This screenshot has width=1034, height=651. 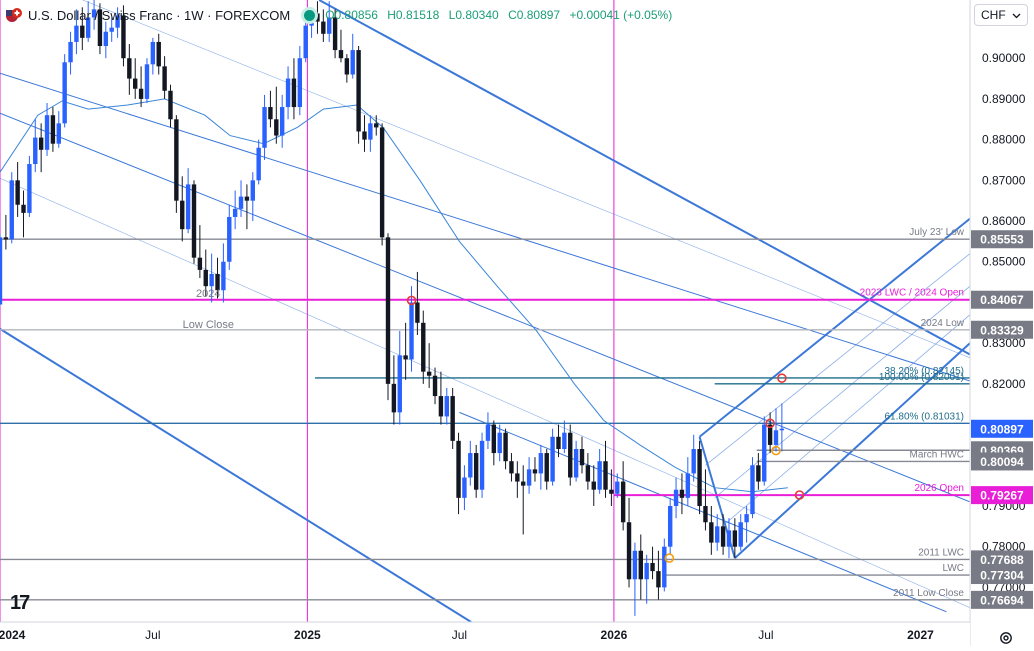 I want to click on open-value: O0.80856, so click(x=351, y=15).